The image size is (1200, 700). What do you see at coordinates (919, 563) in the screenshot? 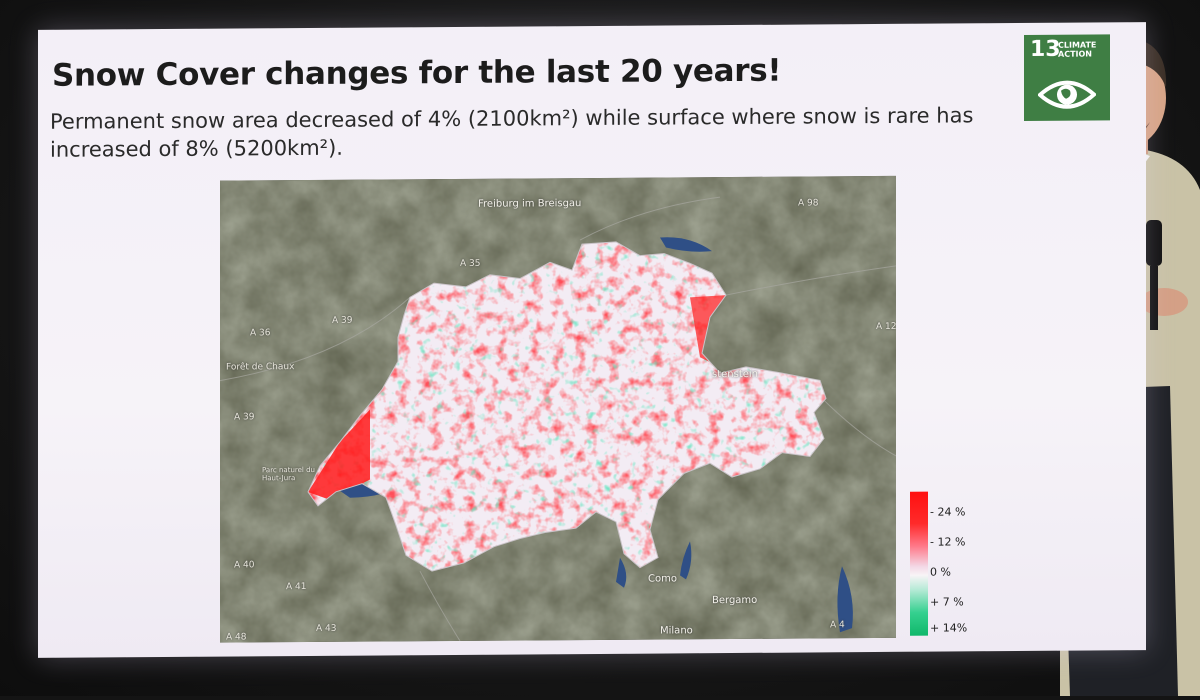
I see `legend-color-bar` at bounding box center [919, 563].